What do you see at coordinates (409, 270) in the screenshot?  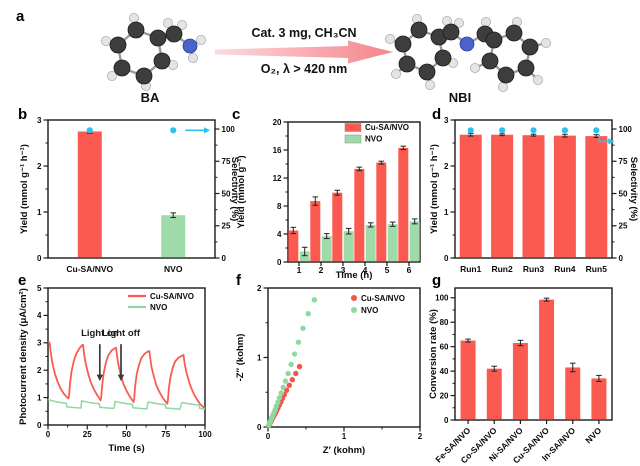 I see `chart-text: 6` at bounding box center [409, 270].